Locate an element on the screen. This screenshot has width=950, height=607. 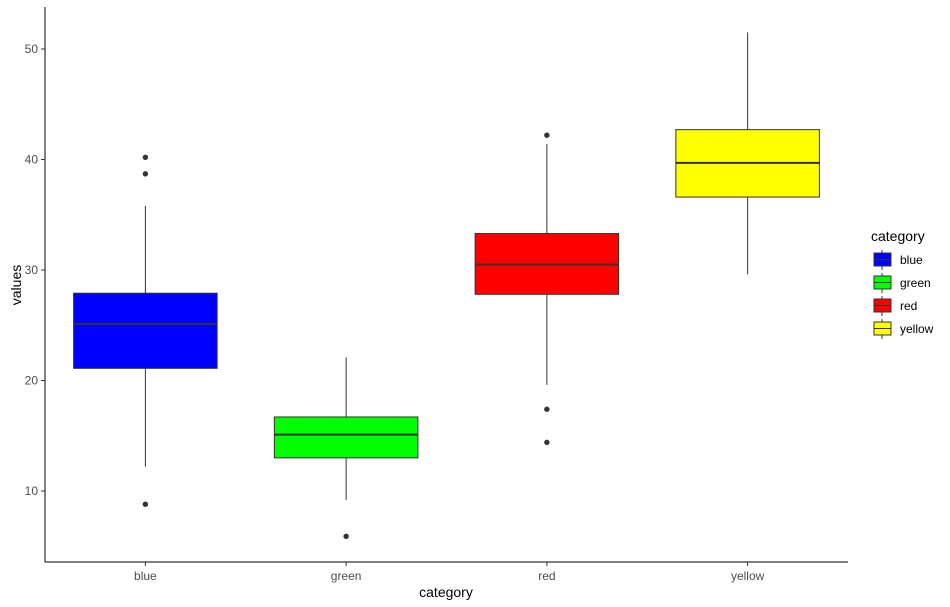
legend: category blue green red yellow is located at coordinates (902, 283).